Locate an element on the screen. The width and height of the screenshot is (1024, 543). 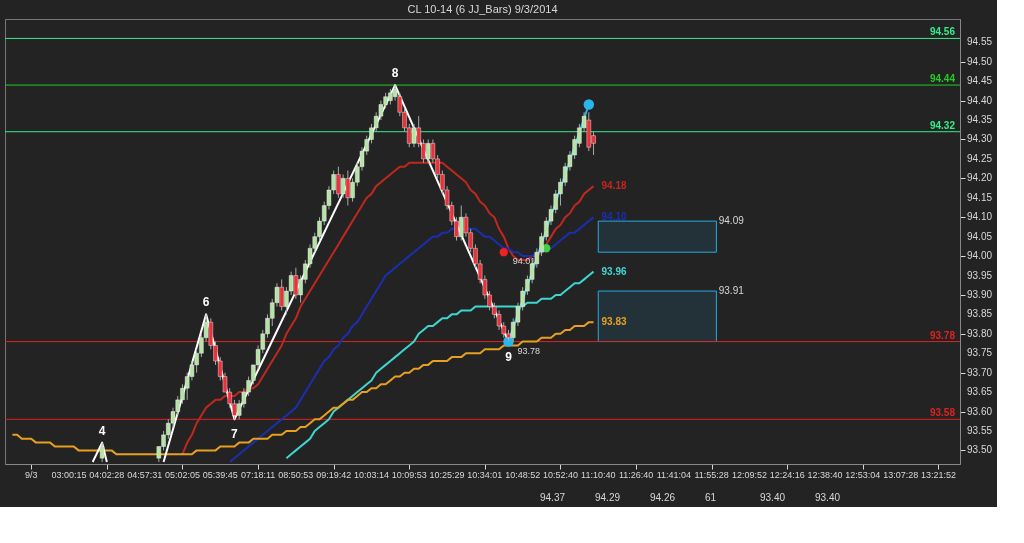
y-tick-label: 93.95 is located at coordinates (980, 275).